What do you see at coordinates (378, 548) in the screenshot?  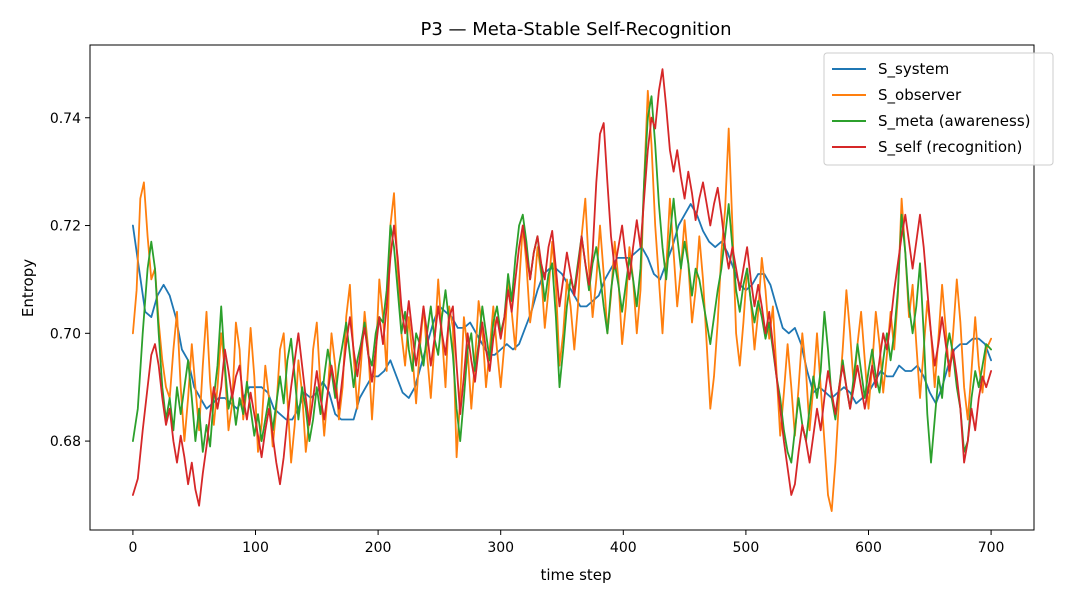 I see `x-tick-label: 200` at bounding box center [378, 548].